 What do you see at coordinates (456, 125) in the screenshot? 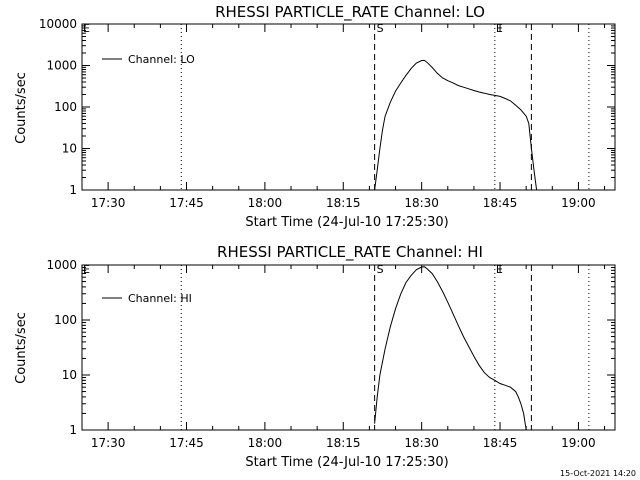
I see `chart-lo-series-line` at bounding box center [456, 125].